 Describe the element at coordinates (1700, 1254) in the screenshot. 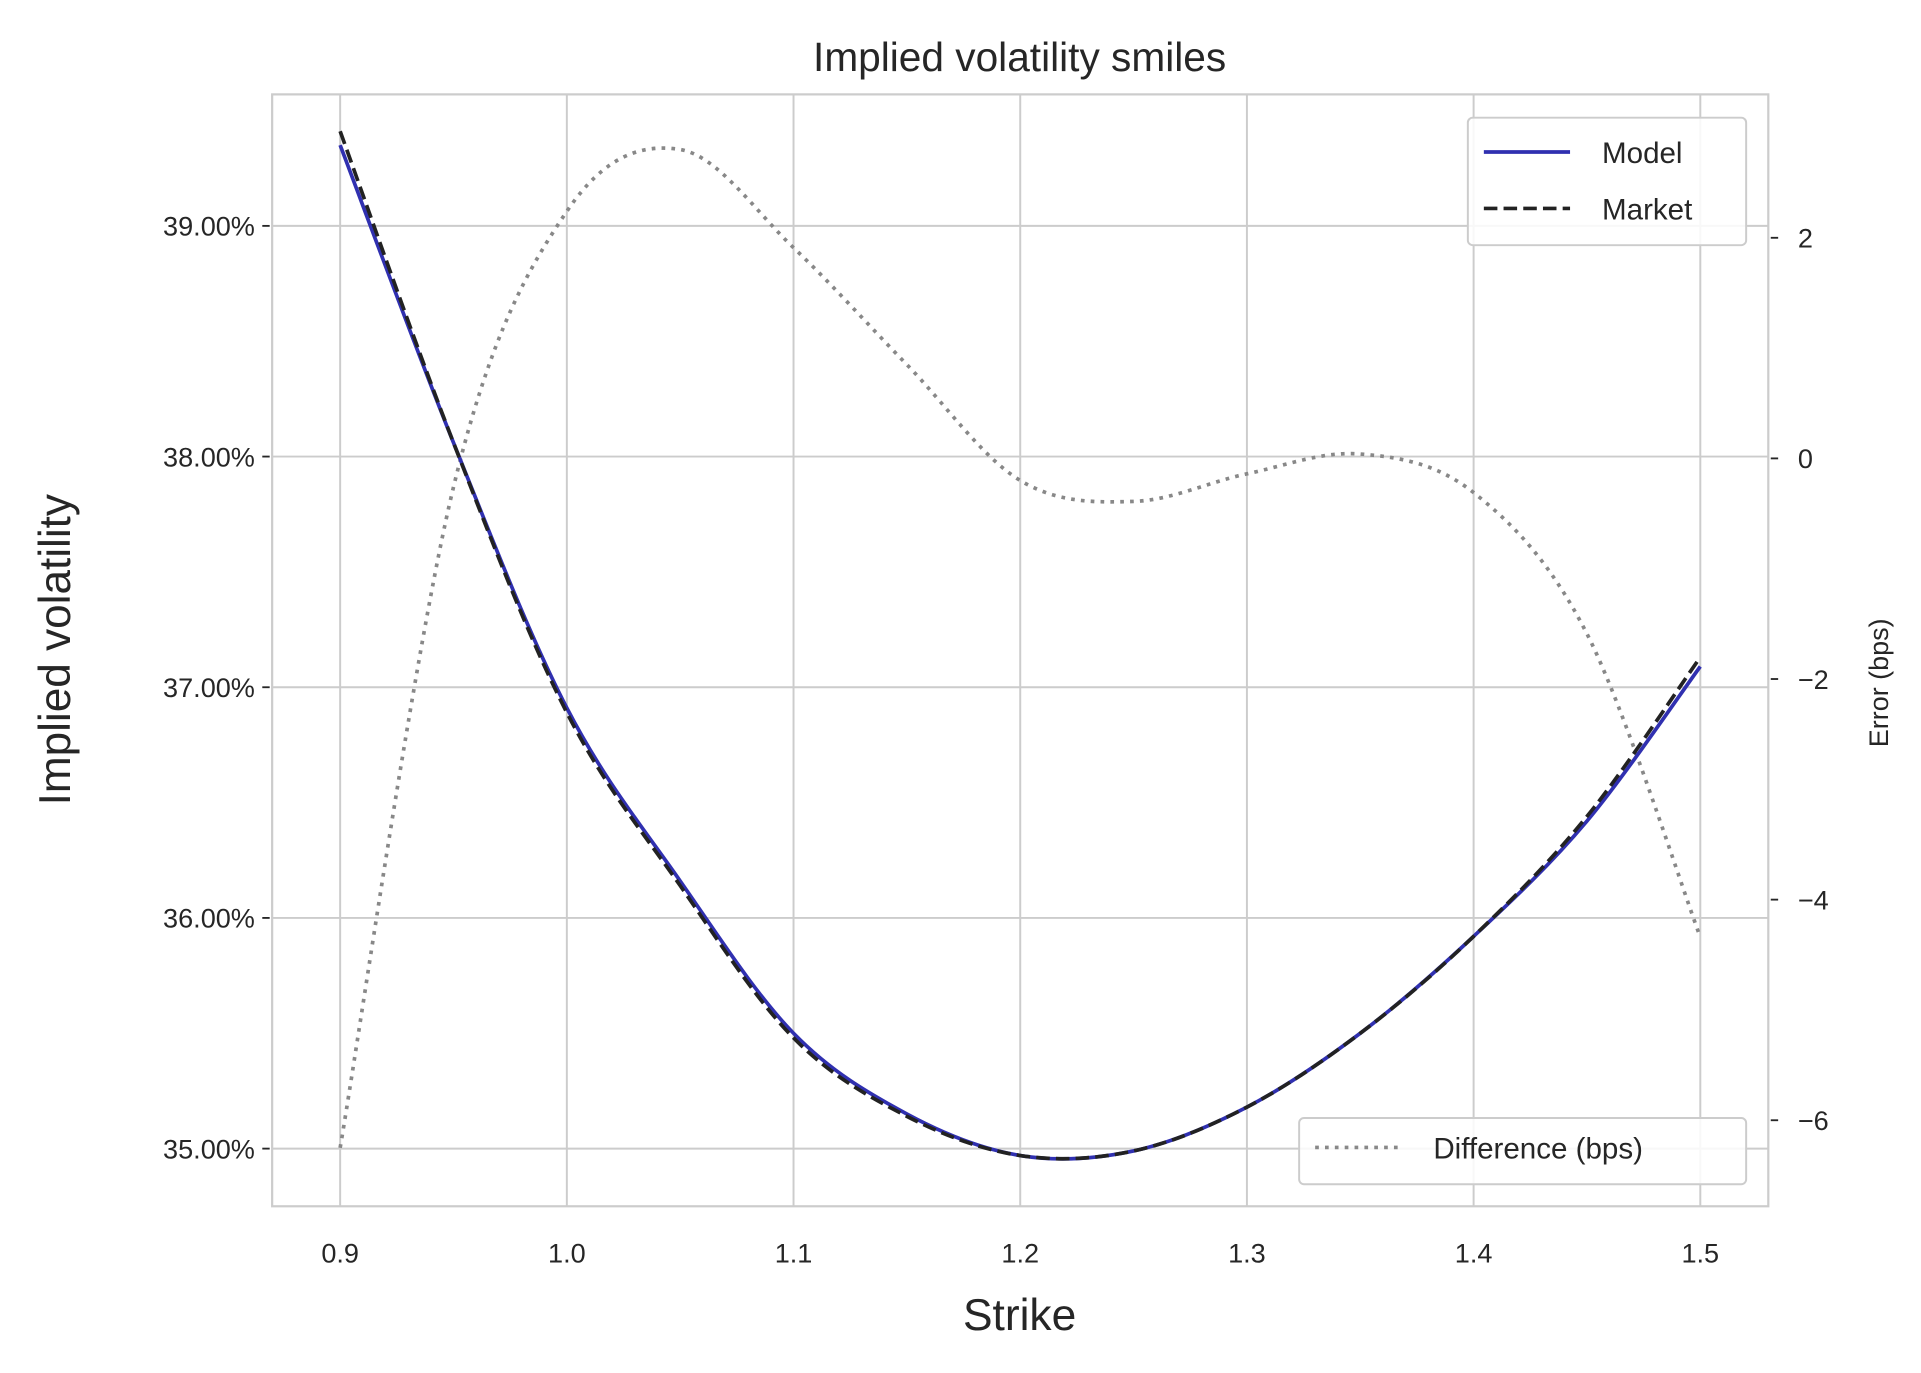

I see `x-tick-label: 1.5` at that location.